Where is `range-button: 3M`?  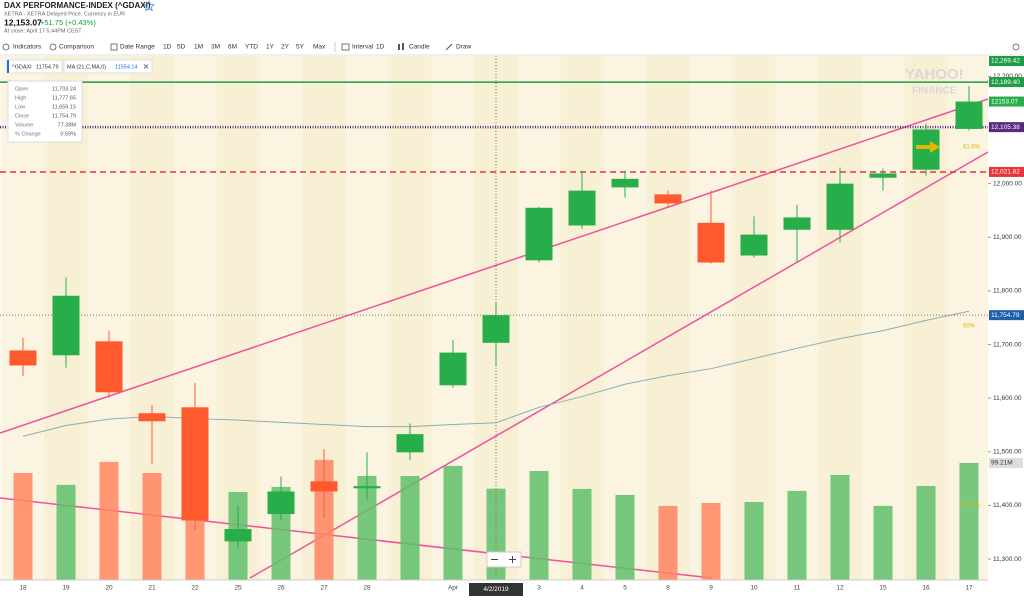 range-button: 3M is located at coordinates (215, 47).